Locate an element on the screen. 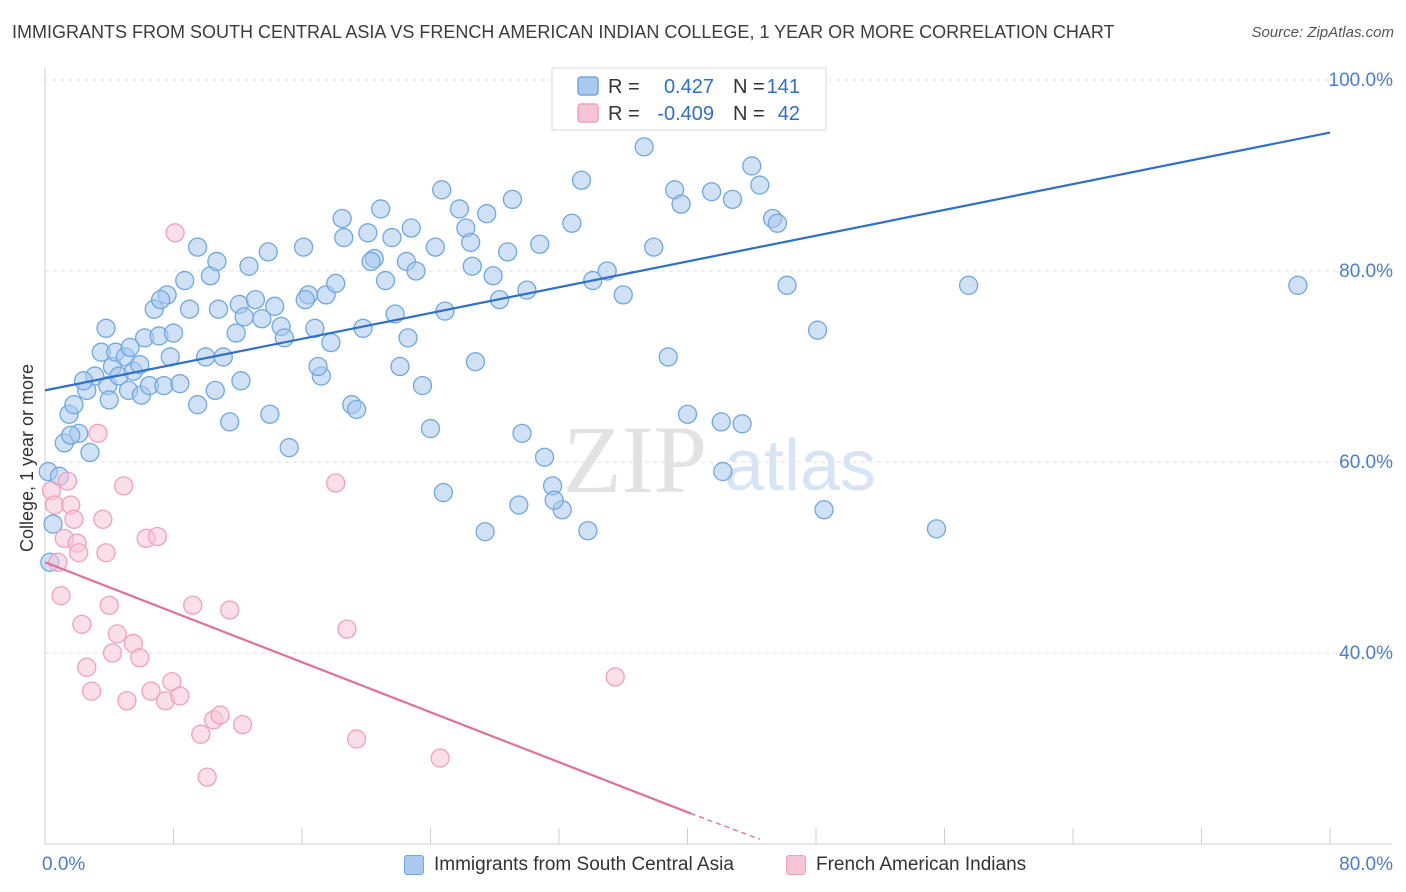  watermark-atlas: atlas is located at coordinates (800, 466).